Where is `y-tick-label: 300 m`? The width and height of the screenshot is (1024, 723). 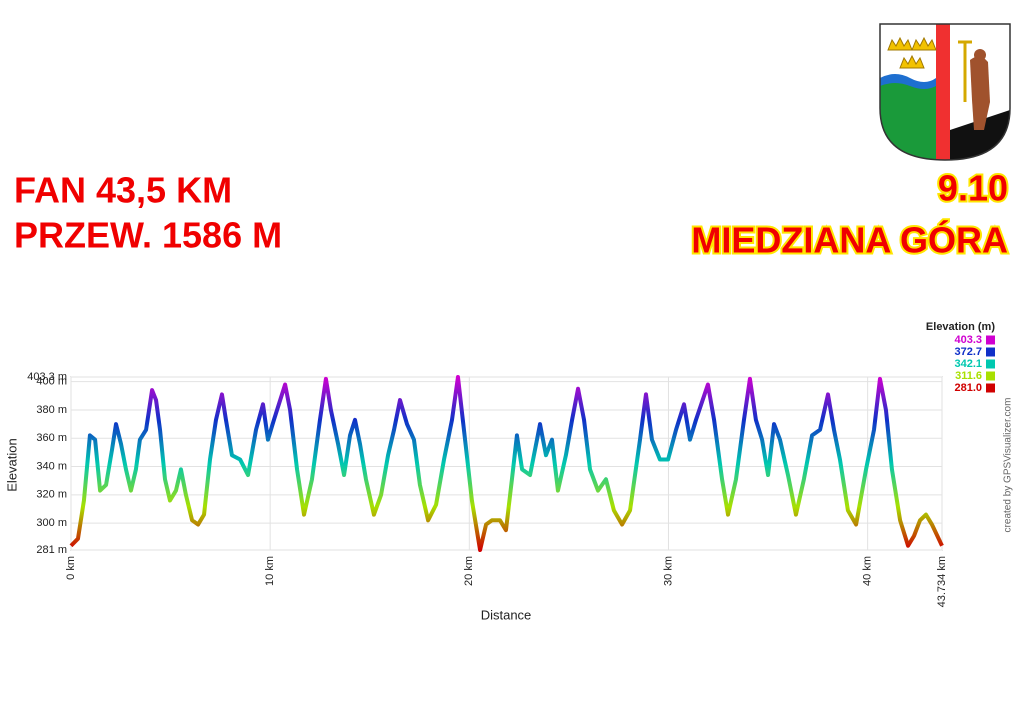 y-tick-label: 300 m is located at coordinates (51, 523).